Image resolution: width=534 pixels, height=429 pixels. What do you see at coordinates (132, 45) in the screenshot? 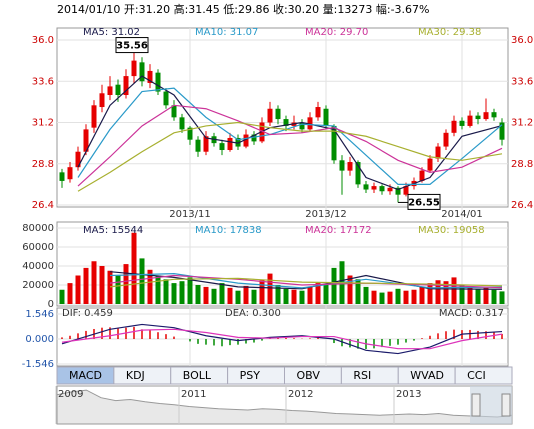
I see `annotation-box` at bounding box center [132, 45].